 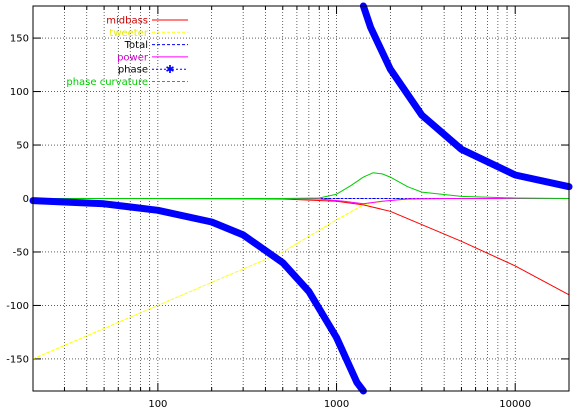 What do you see at coordinates (127, 21) in the screenshot?
I see `legend-label-midbass: midbass` at bounding box center [127, 21].